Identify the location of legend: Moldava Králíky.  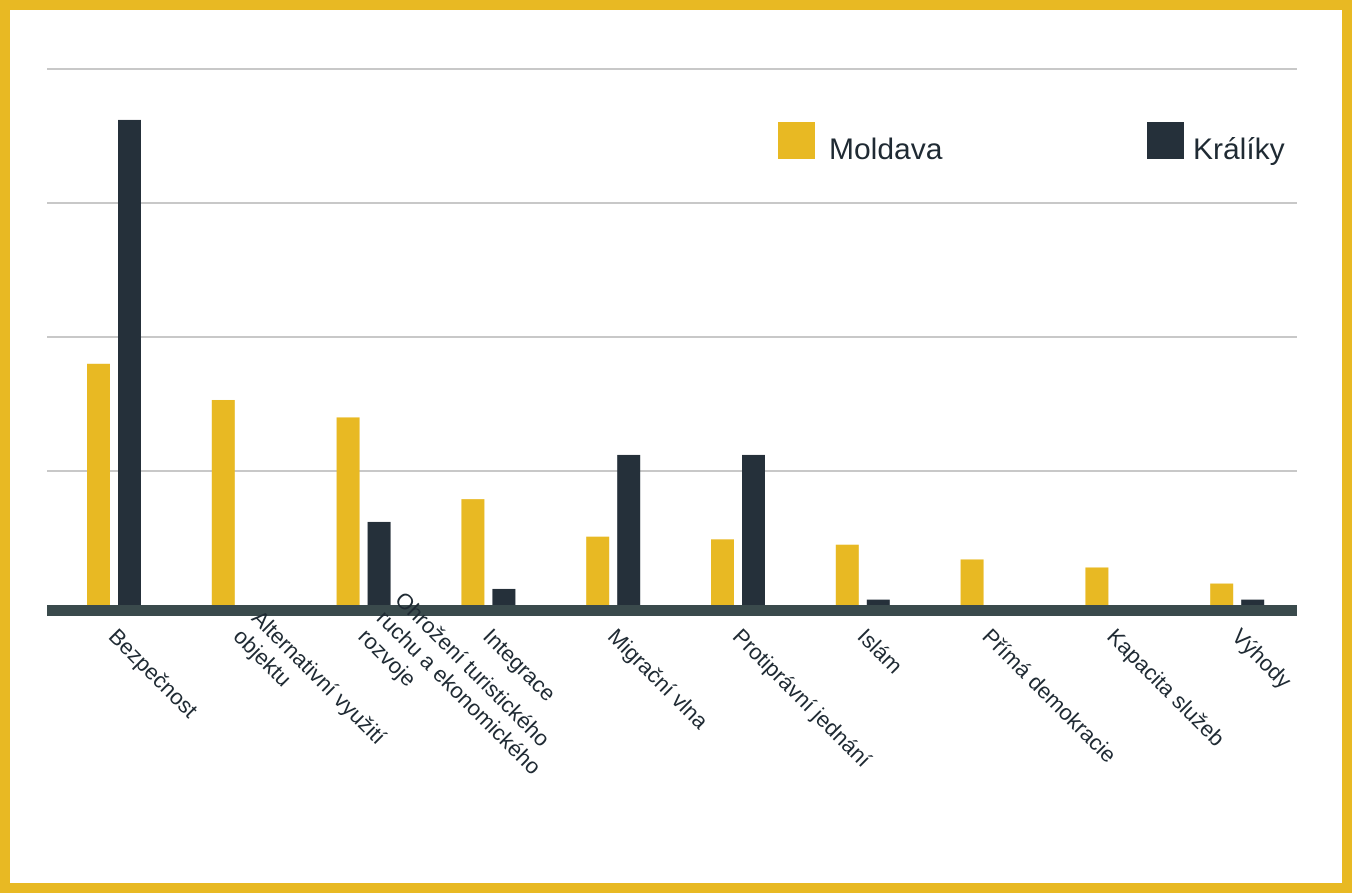
(1031, 144).